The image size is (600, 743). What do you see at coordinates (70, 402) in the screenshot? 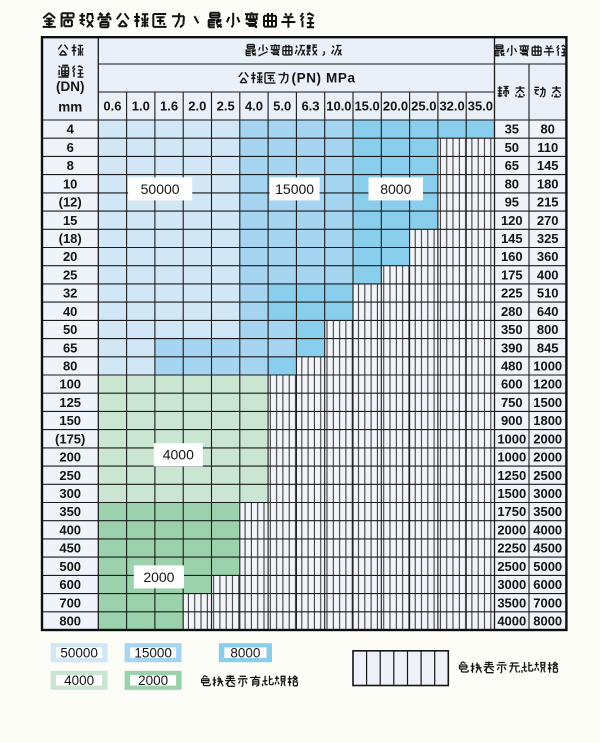
I see `svg-text: 125` at bounding box center [70, 402].